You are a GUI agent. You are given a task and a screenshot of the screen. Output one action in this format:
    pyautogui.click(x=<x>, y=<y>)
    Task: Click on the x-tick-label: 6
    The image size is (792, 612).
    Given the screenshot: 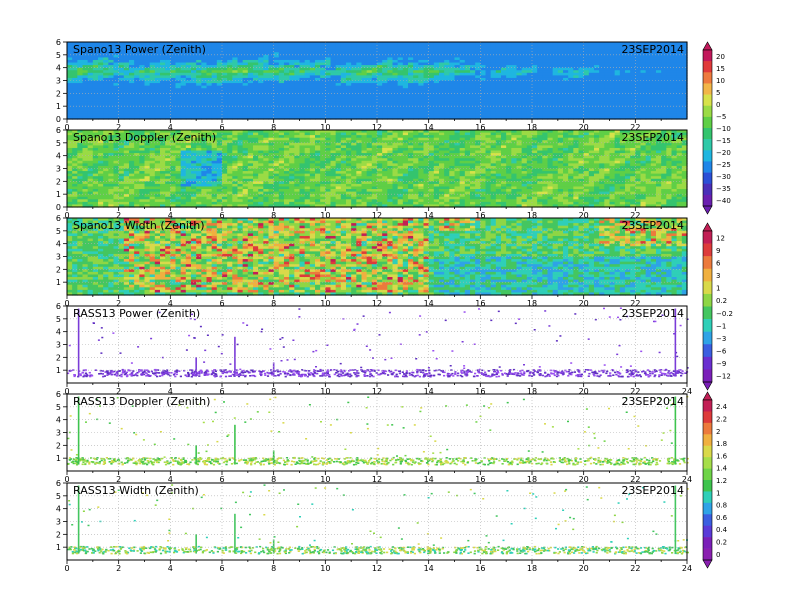 What is the action you would take?
    pyautogui.click(x=221, y=391)
    